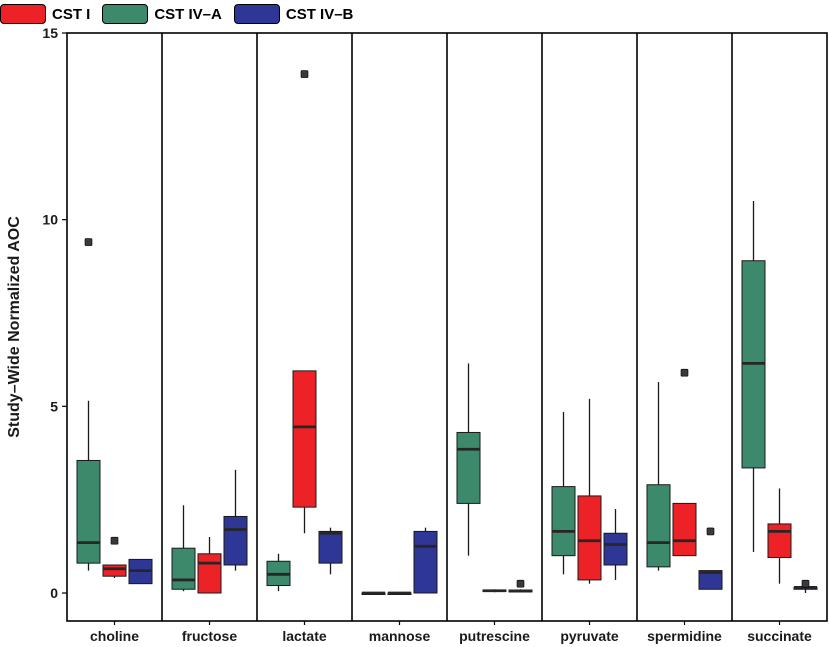  Describe the element at coordinates (684, 636) in the screenshot. I see `facet-label-spermidine: spermidine` at that location.